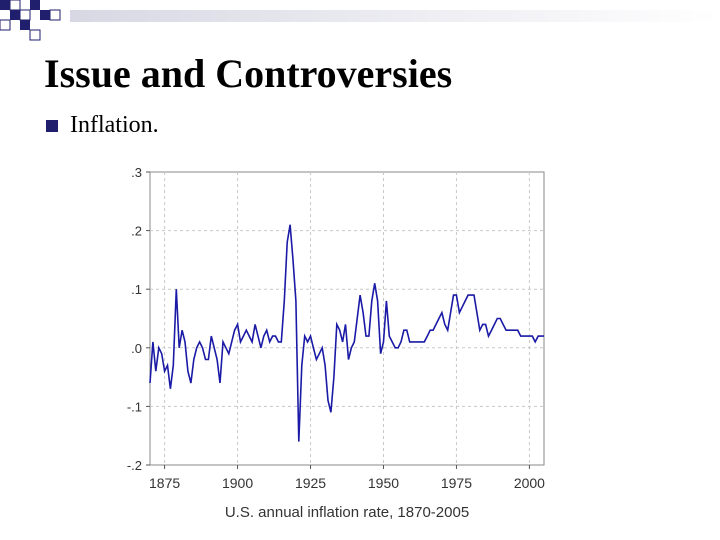 The height and width of the screenshot is (540, 720). What do you see at coordinates (360, 20) in the screenshot?
I see `header-decoration` at bounding box center [360, 20].